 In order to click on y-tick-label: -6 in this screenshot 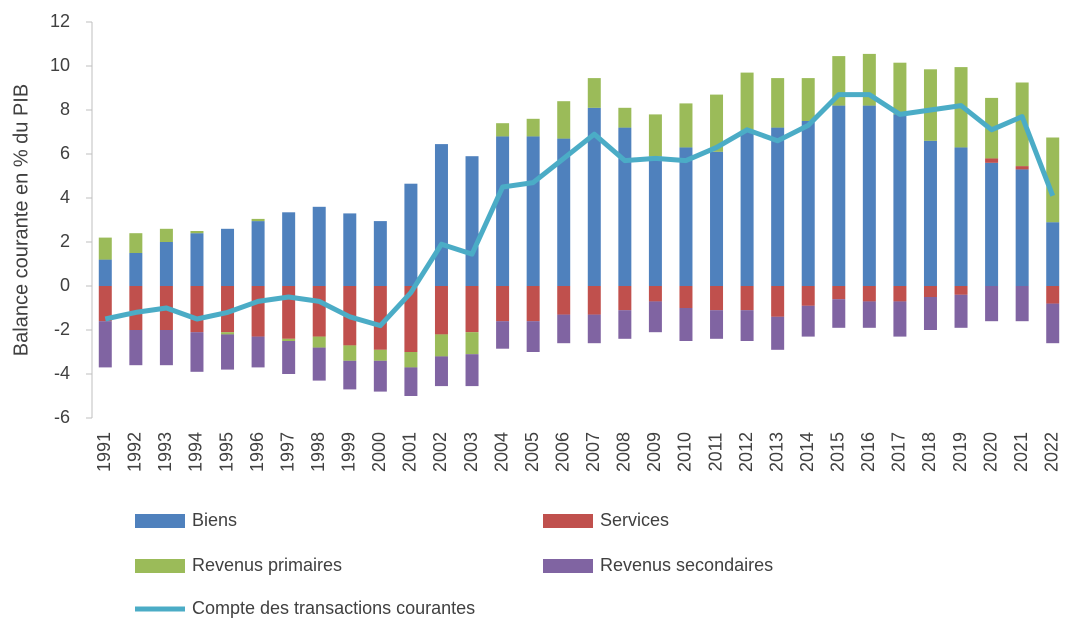, I will do `click(62, 417)`.